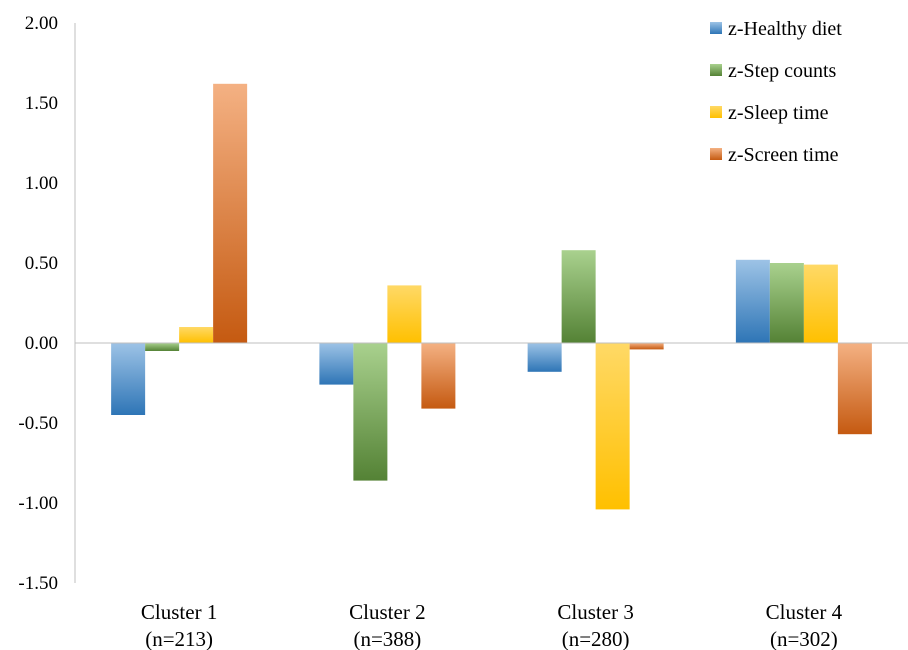  I want to click on y-tick-label: 0.00, so click(41, 343).